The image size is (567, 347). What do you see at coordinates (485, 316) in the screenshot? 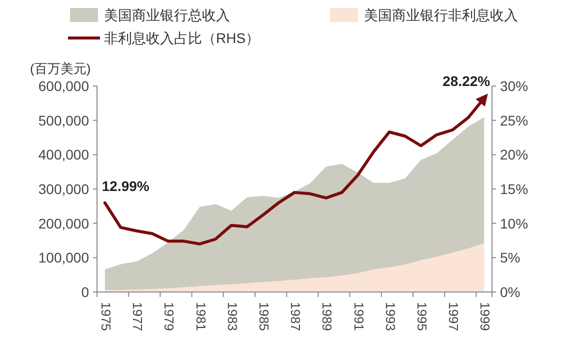
I see `x-tick-label: 1999` at bounding box center [485, 316].